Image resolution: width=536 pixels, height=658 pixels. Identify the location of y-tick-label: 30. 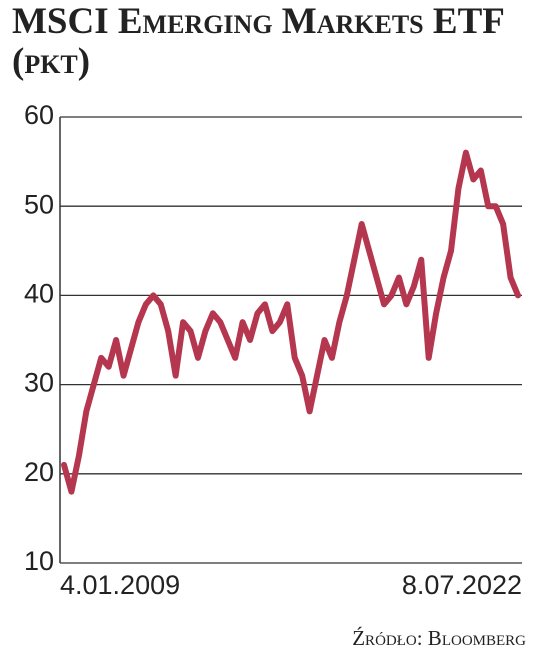
(39, 383).